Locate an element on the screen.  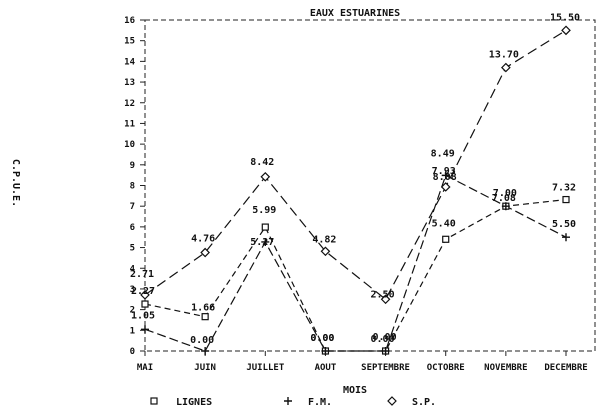
y-tick-label: 6 is located at coordinates (132, 228).